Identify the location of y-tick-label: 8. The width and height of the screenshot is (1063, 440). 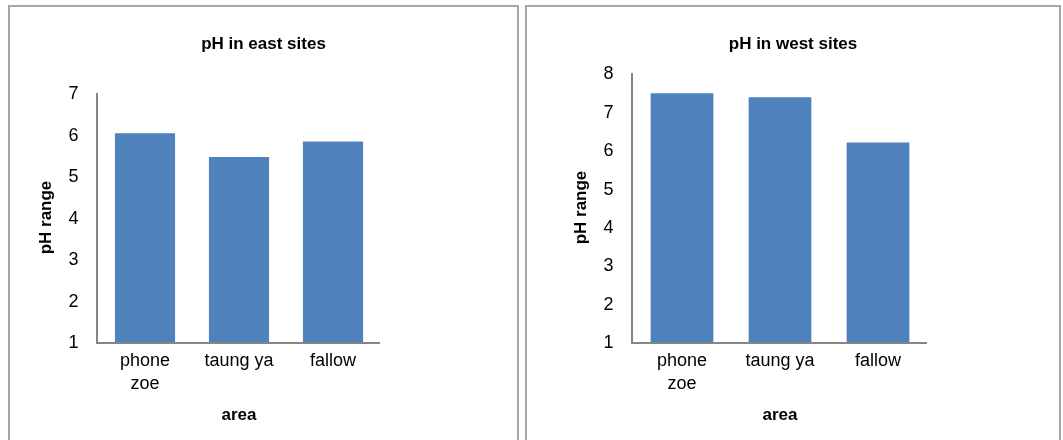
(608, 73).